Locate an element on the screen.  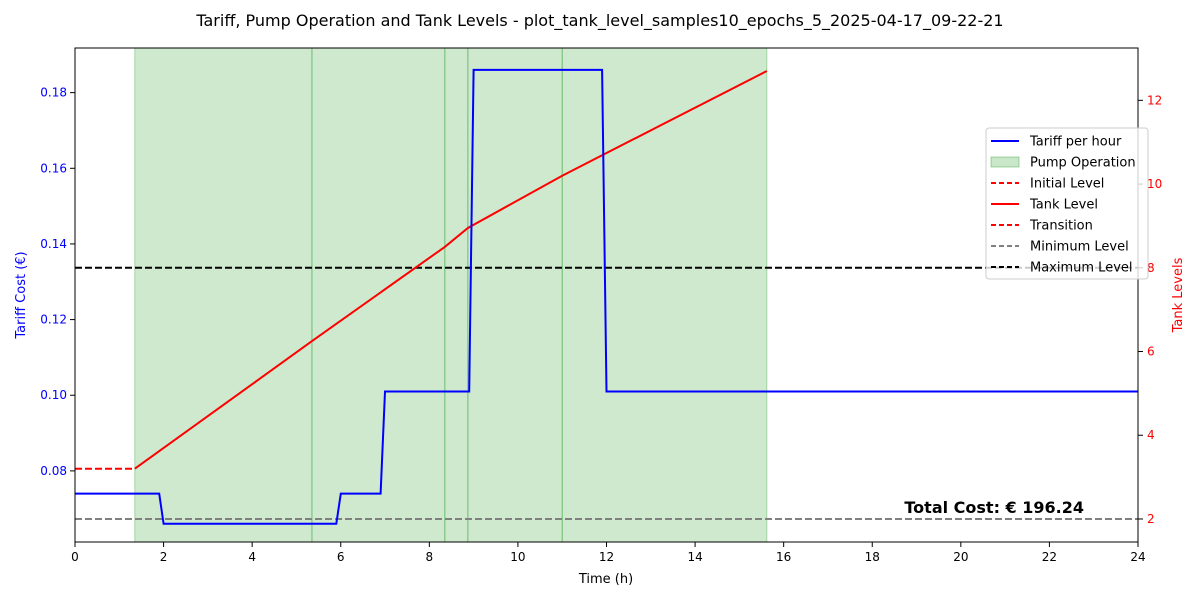
x-tick-label: 22 is located at coordinates (1049, 557).